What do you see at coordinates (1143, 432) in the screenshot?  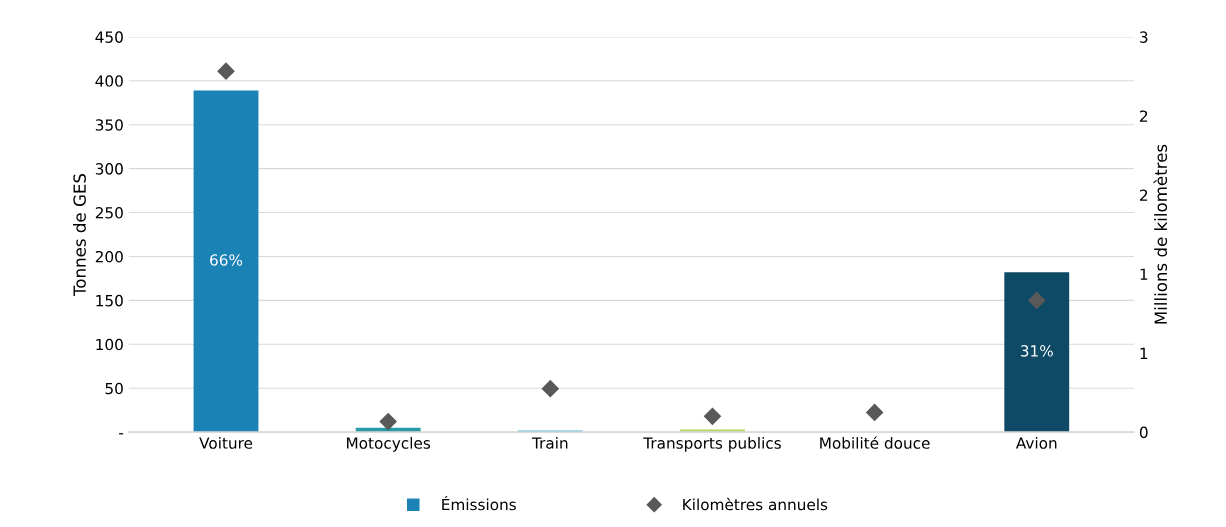 I see `y2-tick-label: 0` at bounding box center [1143, 432].